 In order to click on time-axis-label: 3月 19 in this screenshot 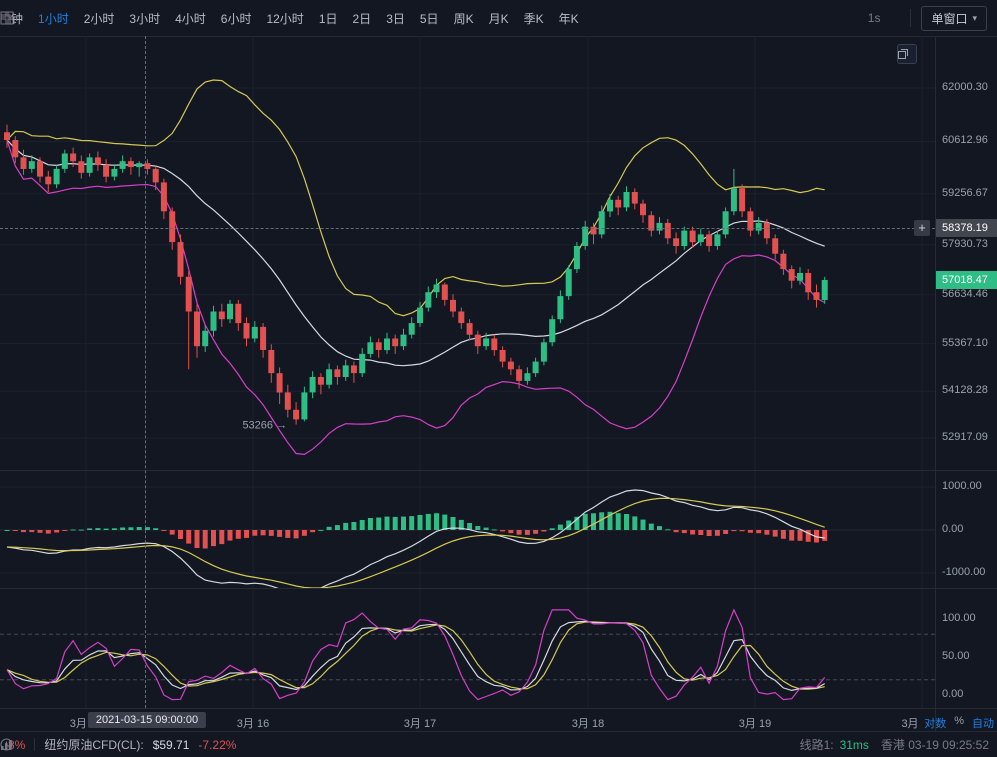, I will do `click(755, 724)`.